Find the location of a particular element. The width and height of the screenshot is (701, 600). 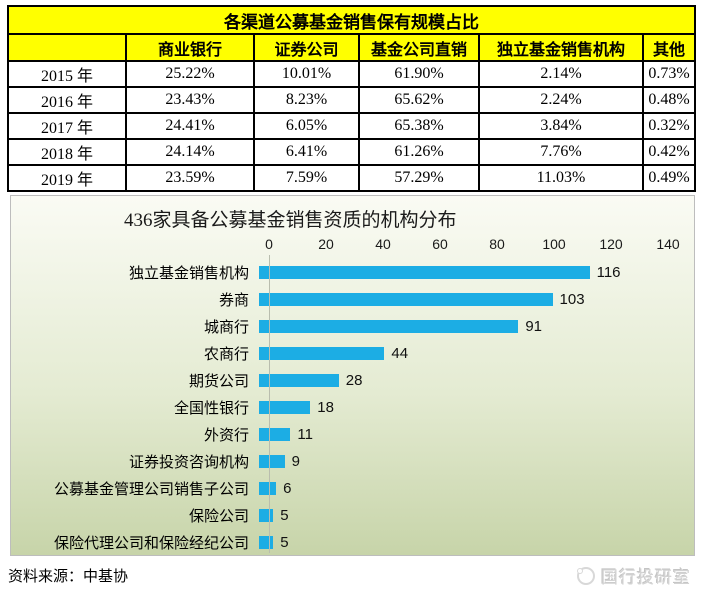

chart-row: 全国性银行 18 is located at coordinates (352, 407).